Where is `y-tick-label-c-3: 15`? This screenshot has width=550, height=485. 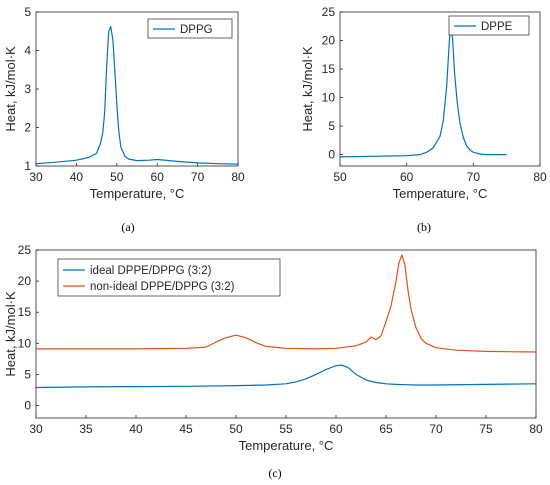 y-tick-label-c-3: 15 is located at coordinates (25, 312).